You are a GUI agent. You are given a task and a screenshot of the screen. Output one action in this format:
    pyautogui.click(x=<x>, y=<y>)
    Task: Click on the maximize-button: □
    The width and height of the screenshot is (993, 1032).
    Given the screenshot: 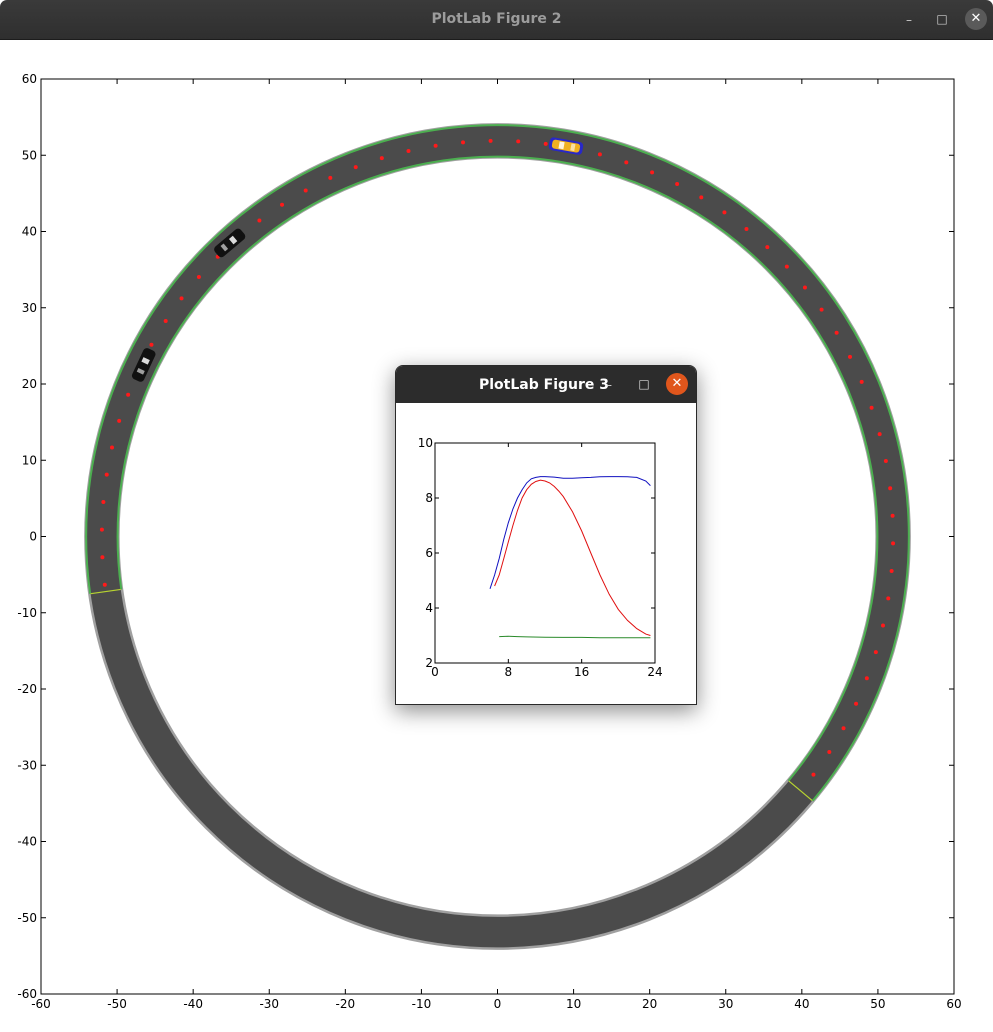 What is the action you would take?
    pyautogui.click(x=942, y=19)
    